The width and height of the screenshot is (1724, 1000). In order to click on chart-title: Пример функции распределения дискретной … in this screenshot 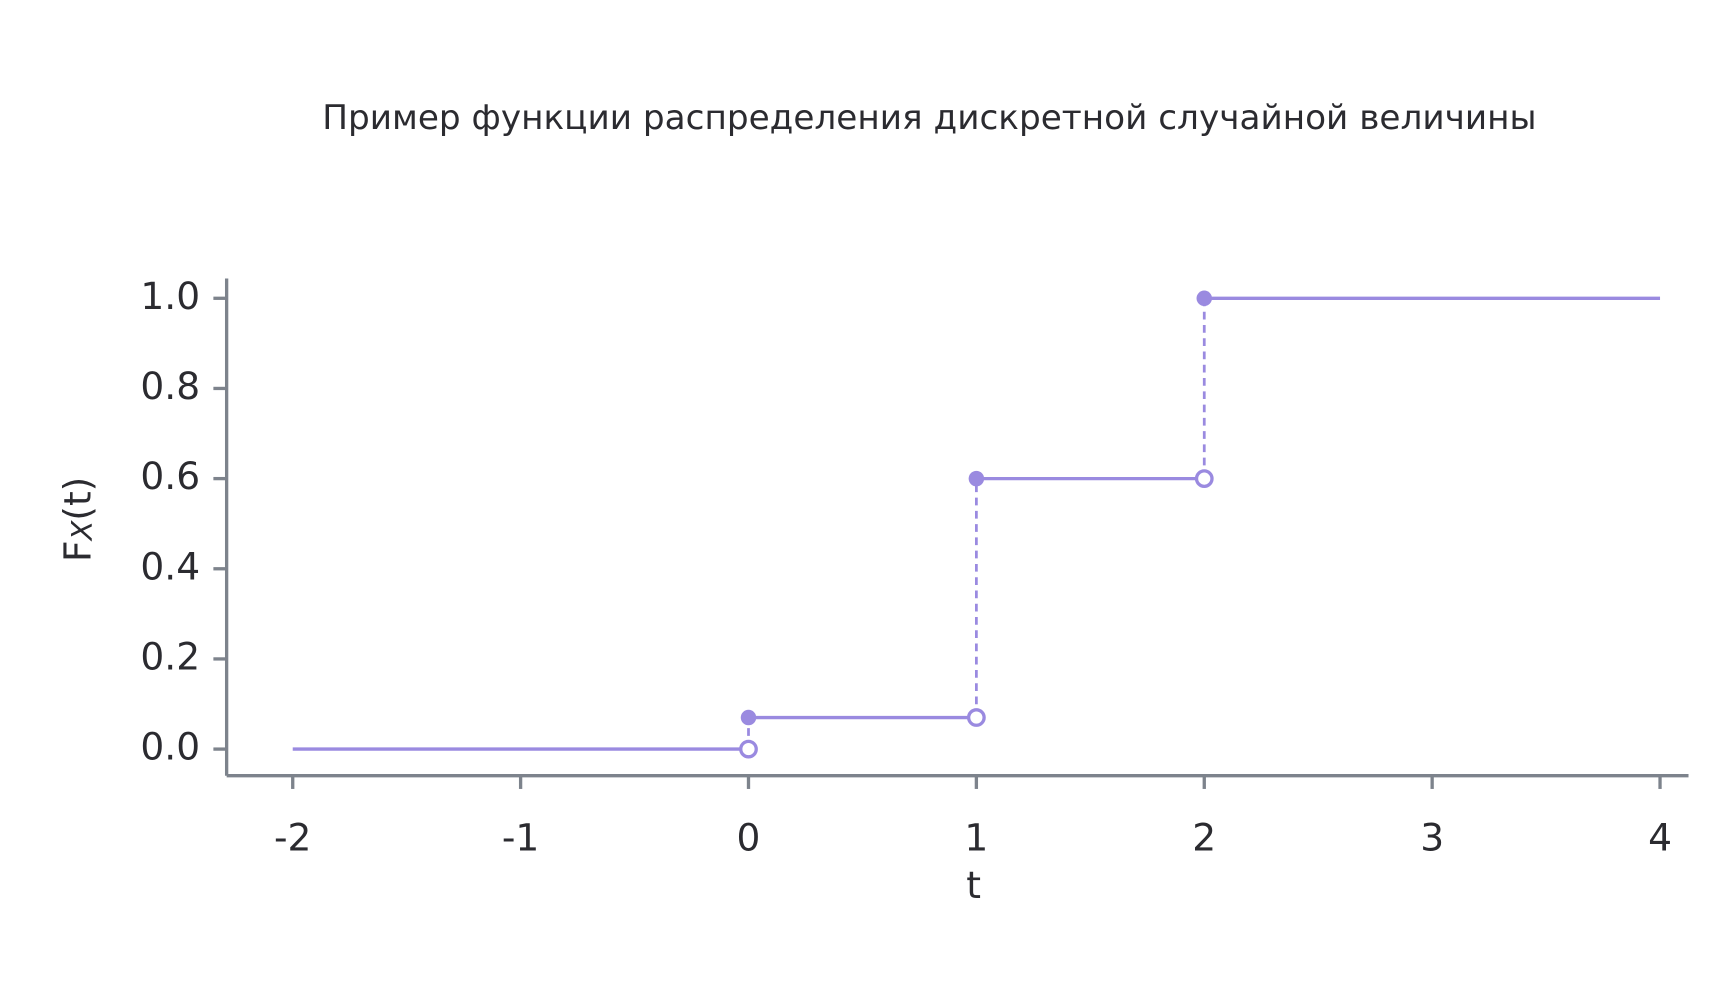, I will do `click(929, 118)`.